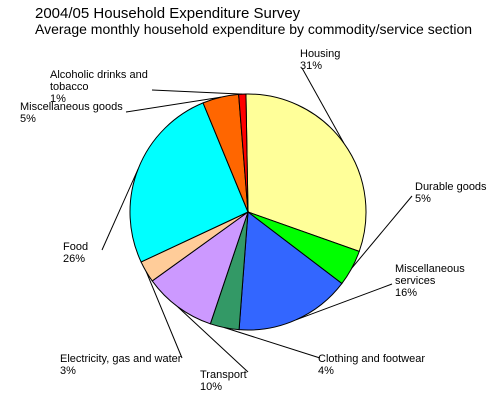 The image size is (500, 400). I want to click on slice-label-5: Electricity, gas and water 3%, so click(121, 365).